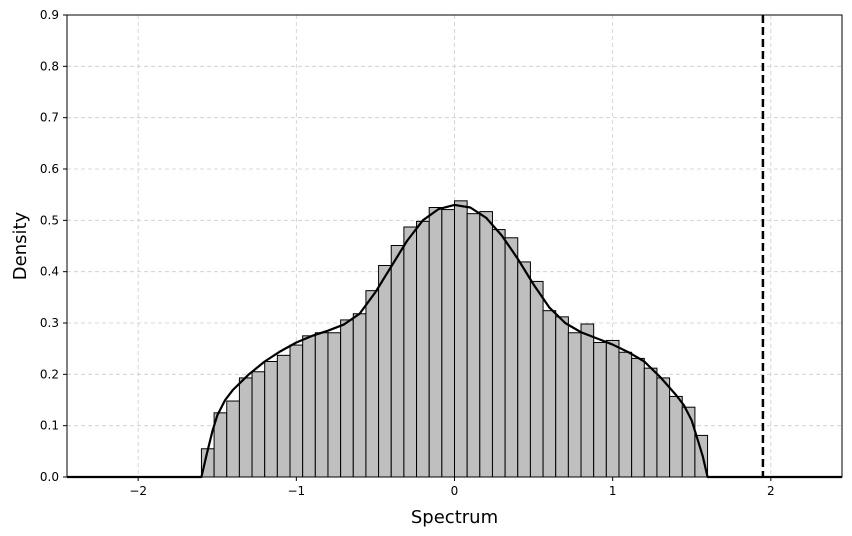 The width and height of the screenshot is (852, 536). What do you see at coordinates (49, 426) in the screenshot?
I see `y-tick-label: 0.1` at bounding box center [49, 426].